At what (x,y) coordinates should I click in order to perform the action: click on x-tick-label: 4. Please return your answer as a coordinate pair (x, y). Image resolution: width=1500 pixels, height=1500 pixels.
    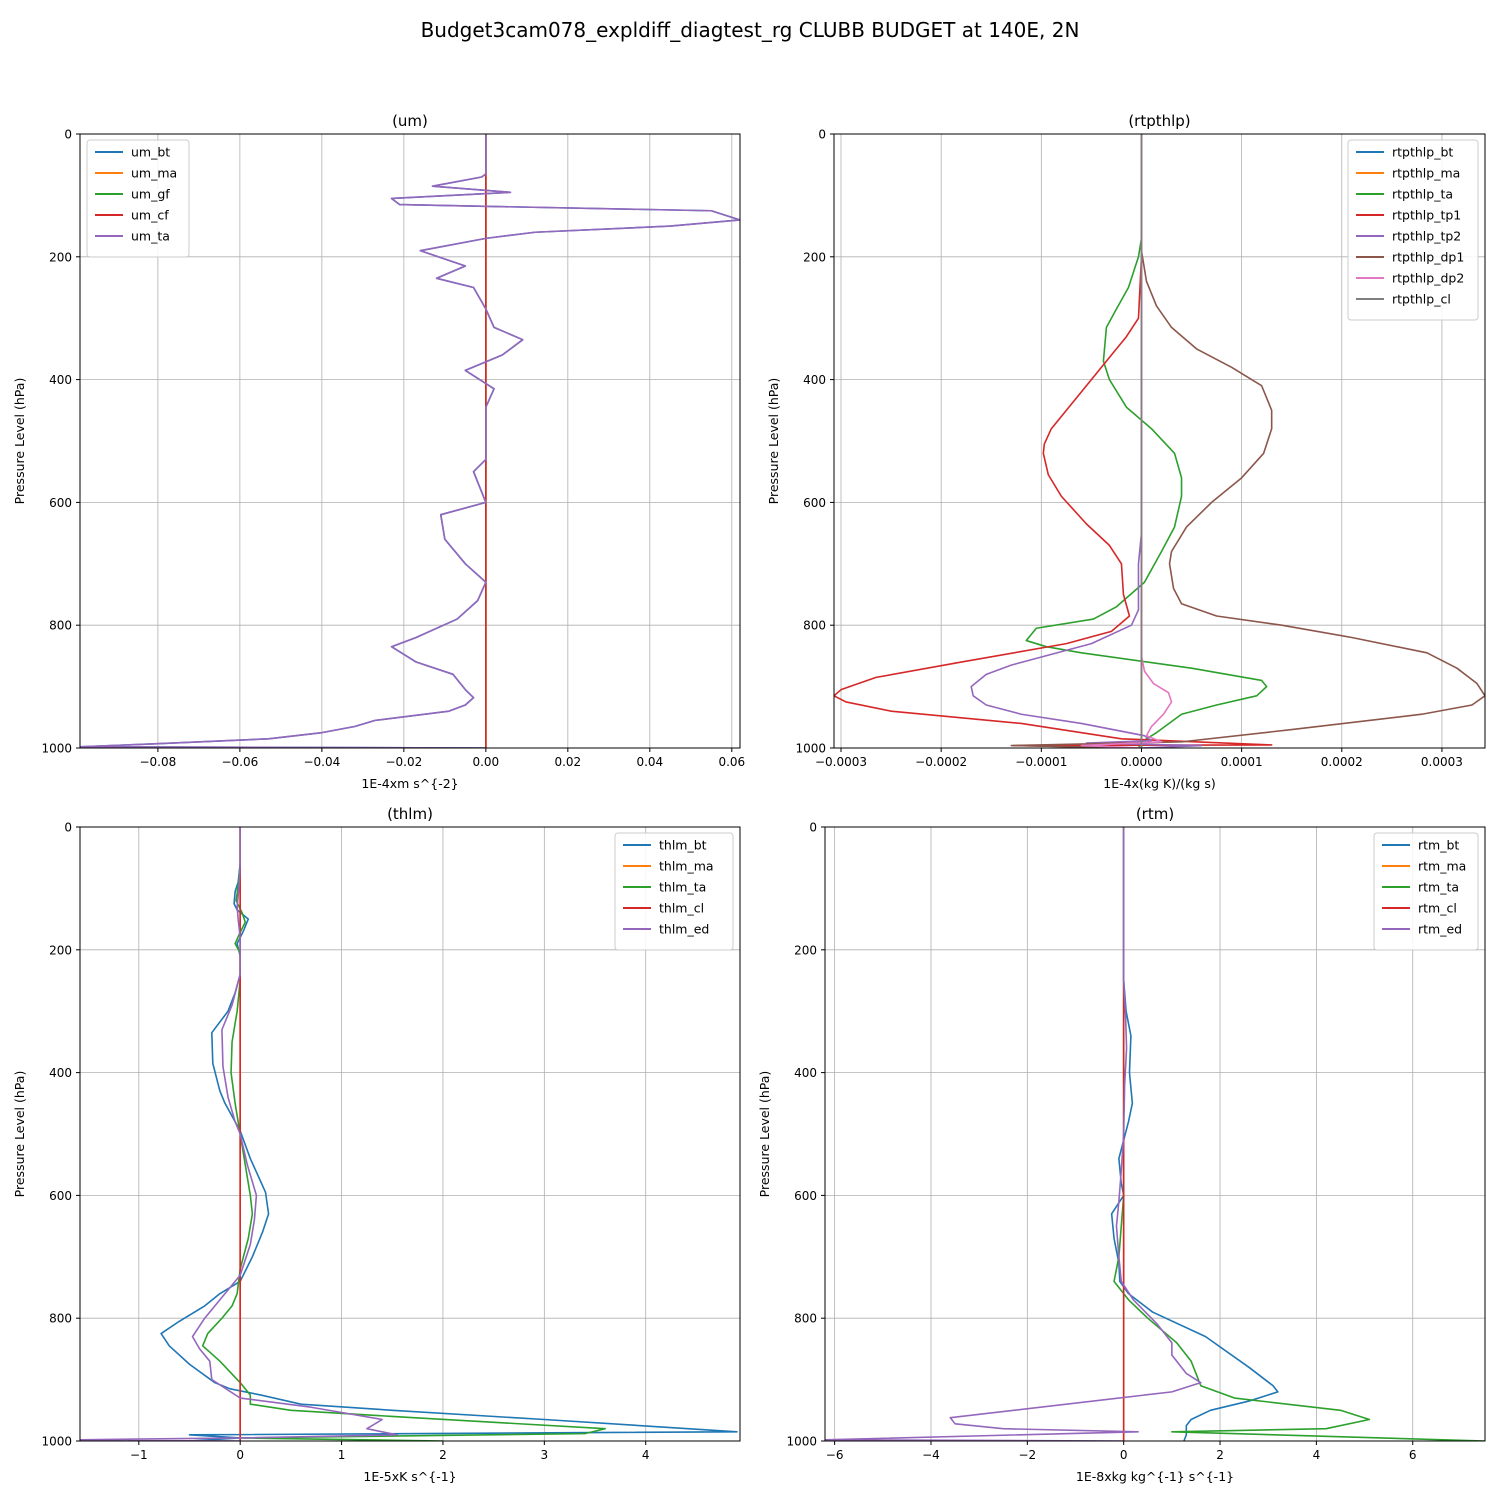
    Looking at the image, I should click on (646, 1455).